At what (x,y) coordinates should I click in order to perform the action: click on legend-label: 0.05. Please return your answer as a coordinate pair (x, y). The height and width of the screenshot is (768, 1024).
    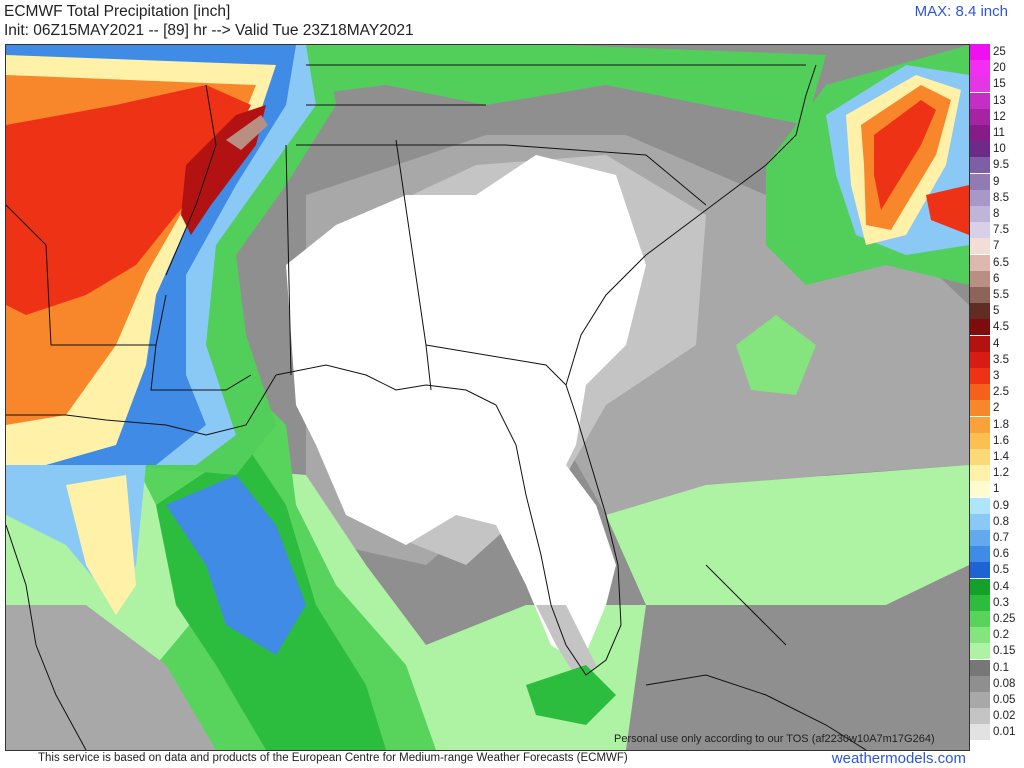
    Looking at the image, I should click on (1004, 700).